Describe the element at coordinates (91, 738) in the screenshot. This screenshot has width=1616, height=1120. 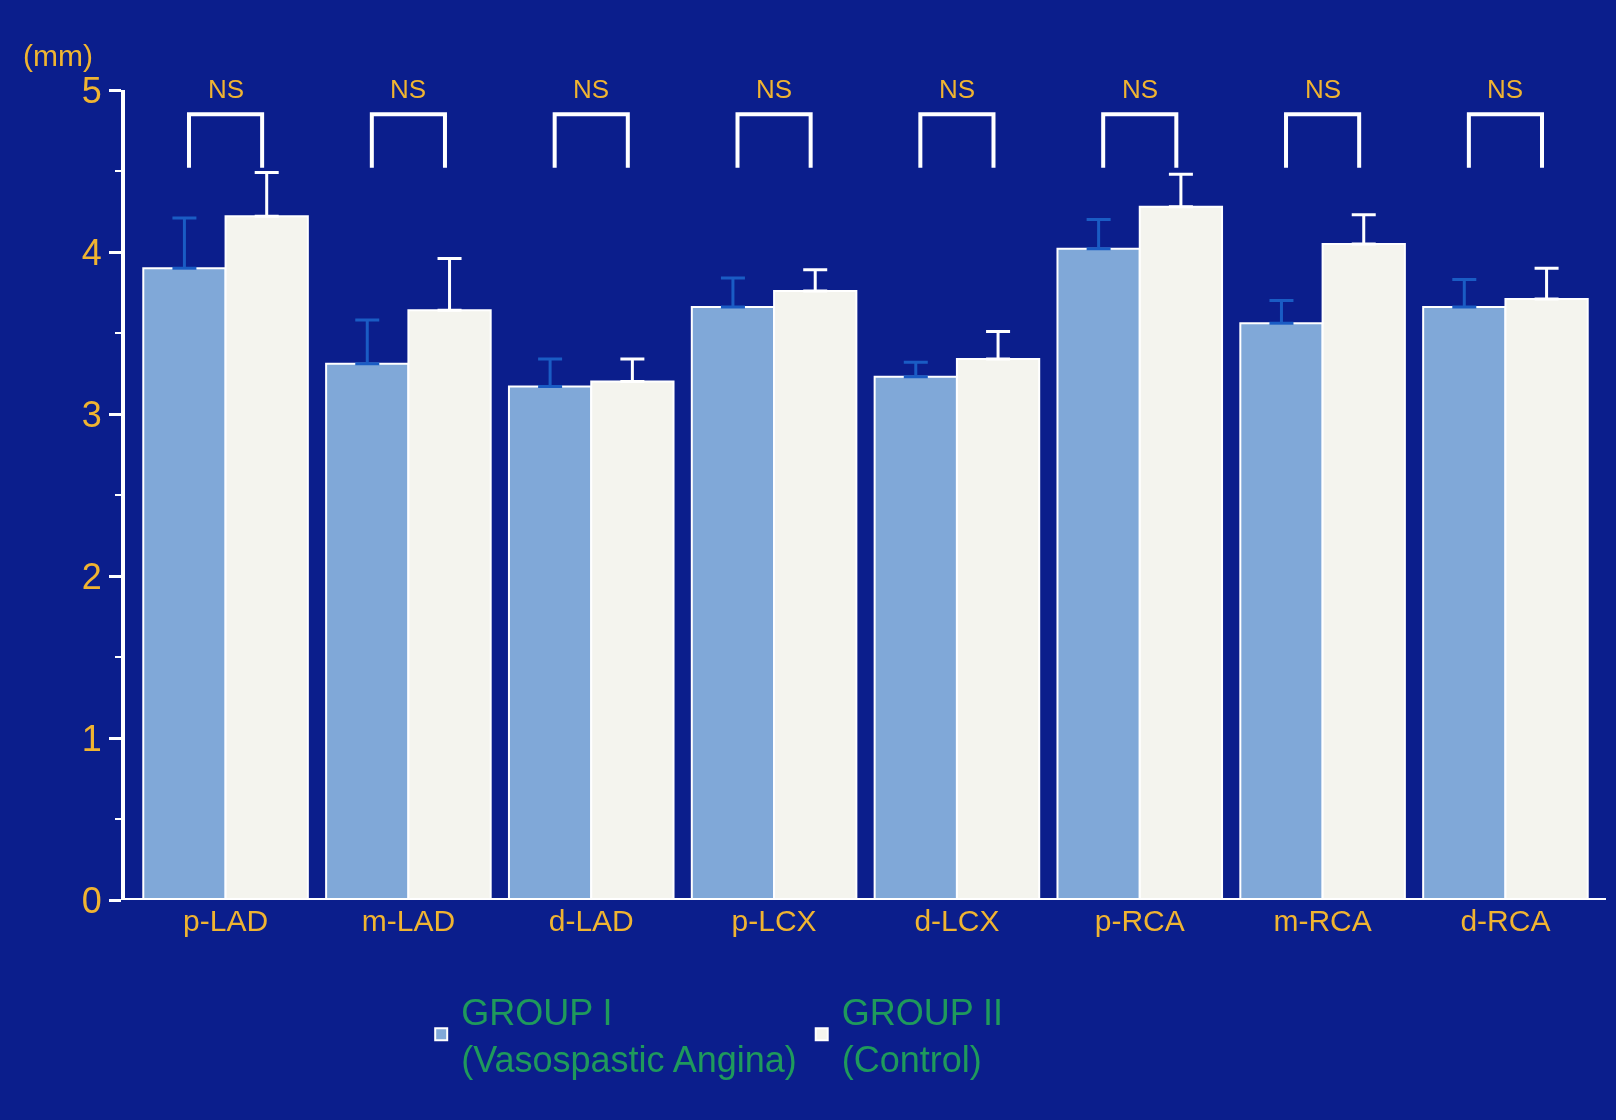
I see `y-tick-label: 1` at that location.